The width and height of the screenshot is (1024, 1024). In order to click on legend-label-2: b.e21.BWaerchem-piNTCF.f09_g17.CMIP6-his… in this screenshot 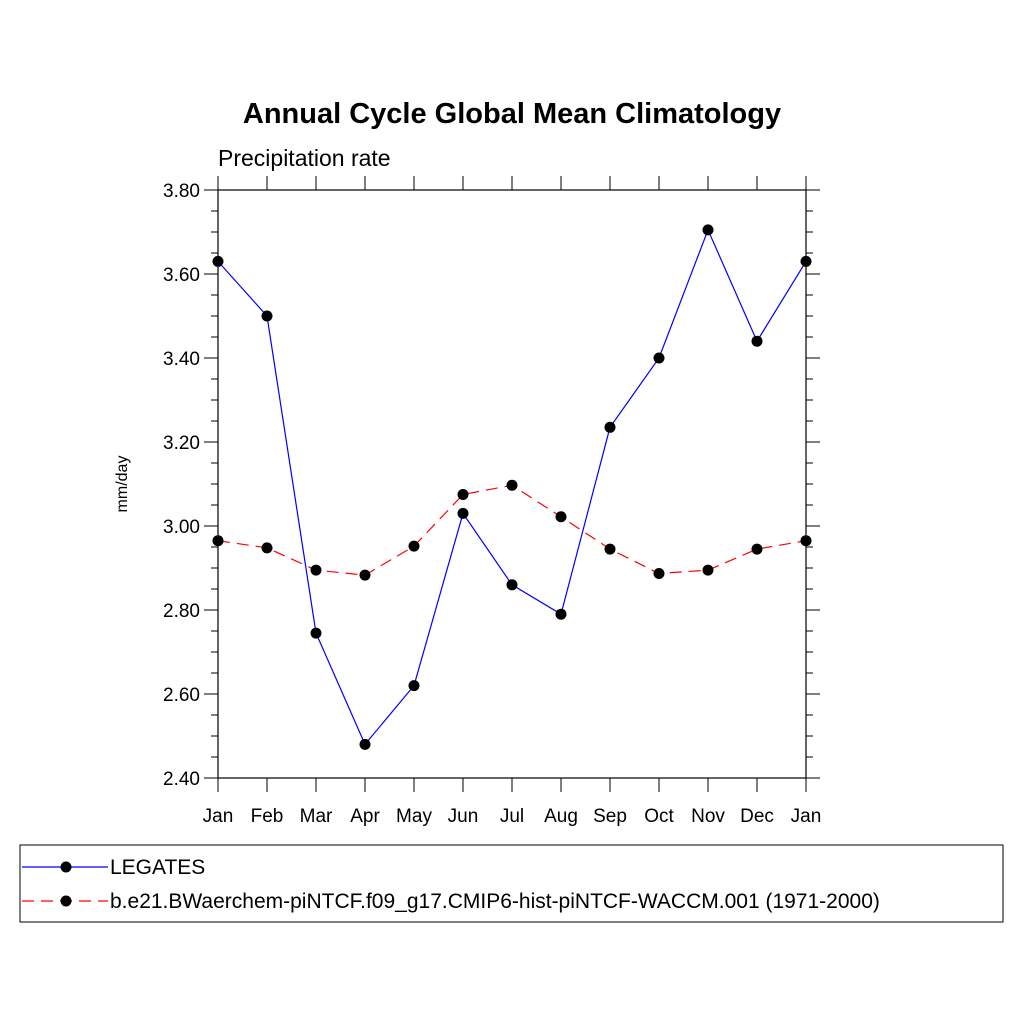, I will do `click(495, 901)`.